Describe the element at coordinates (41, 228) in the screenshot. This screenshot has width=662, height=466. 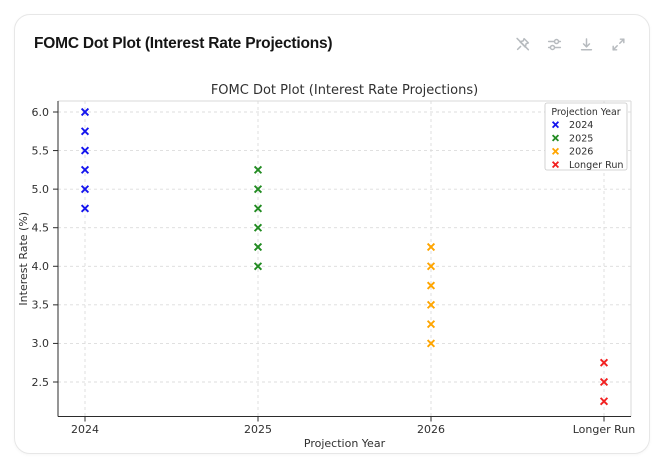
I see `y-tick-label: 4.5` at that location.